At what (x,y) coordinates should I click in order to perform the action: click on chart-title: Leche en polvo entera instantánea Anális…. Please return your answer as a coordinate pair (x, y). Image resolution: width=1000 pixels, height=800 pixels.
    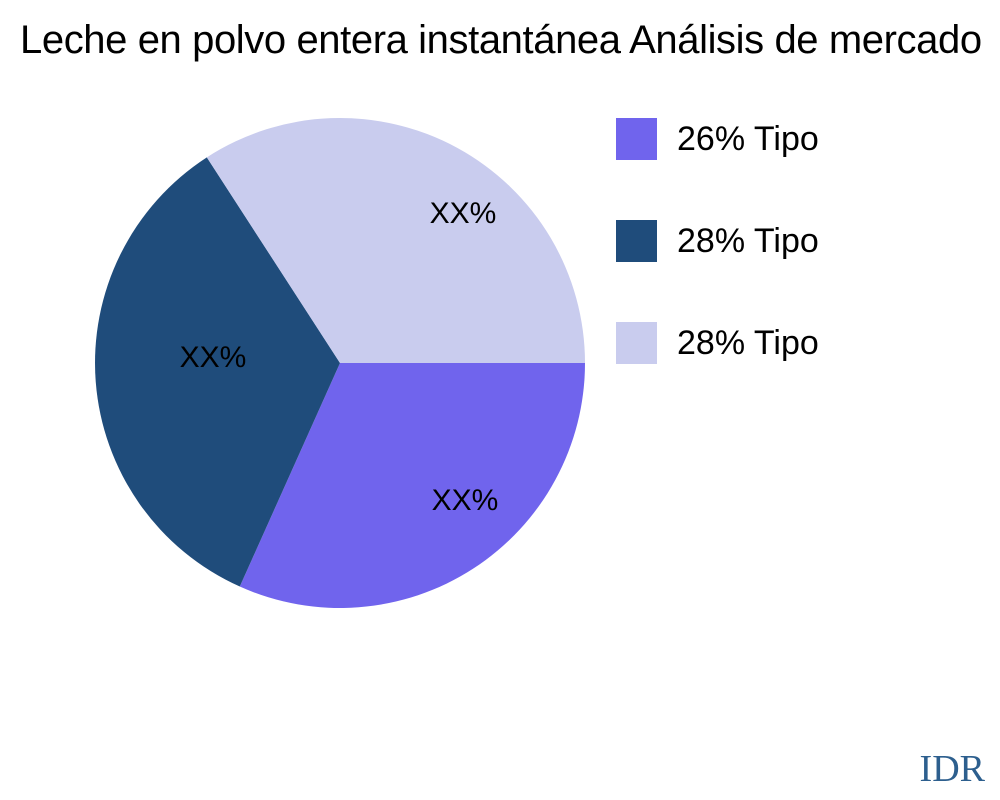
    Looking at the image, I should click on (501, 40).